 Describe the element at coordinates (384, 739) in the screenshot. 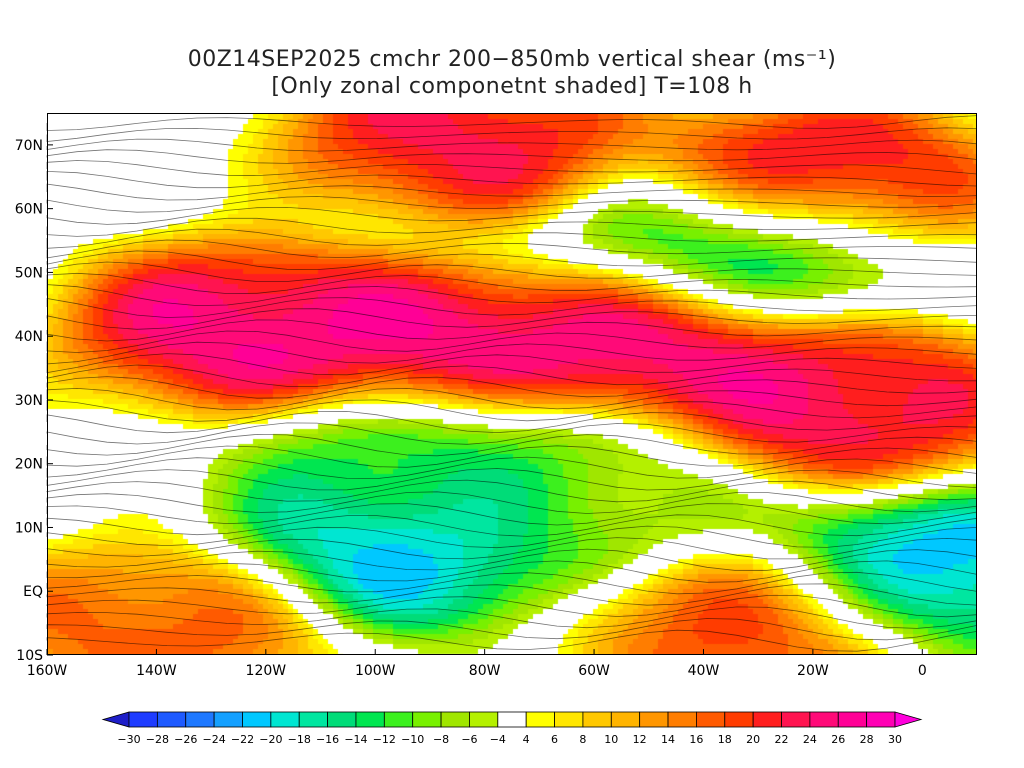

I see `colorbar-label: −12` at that location.